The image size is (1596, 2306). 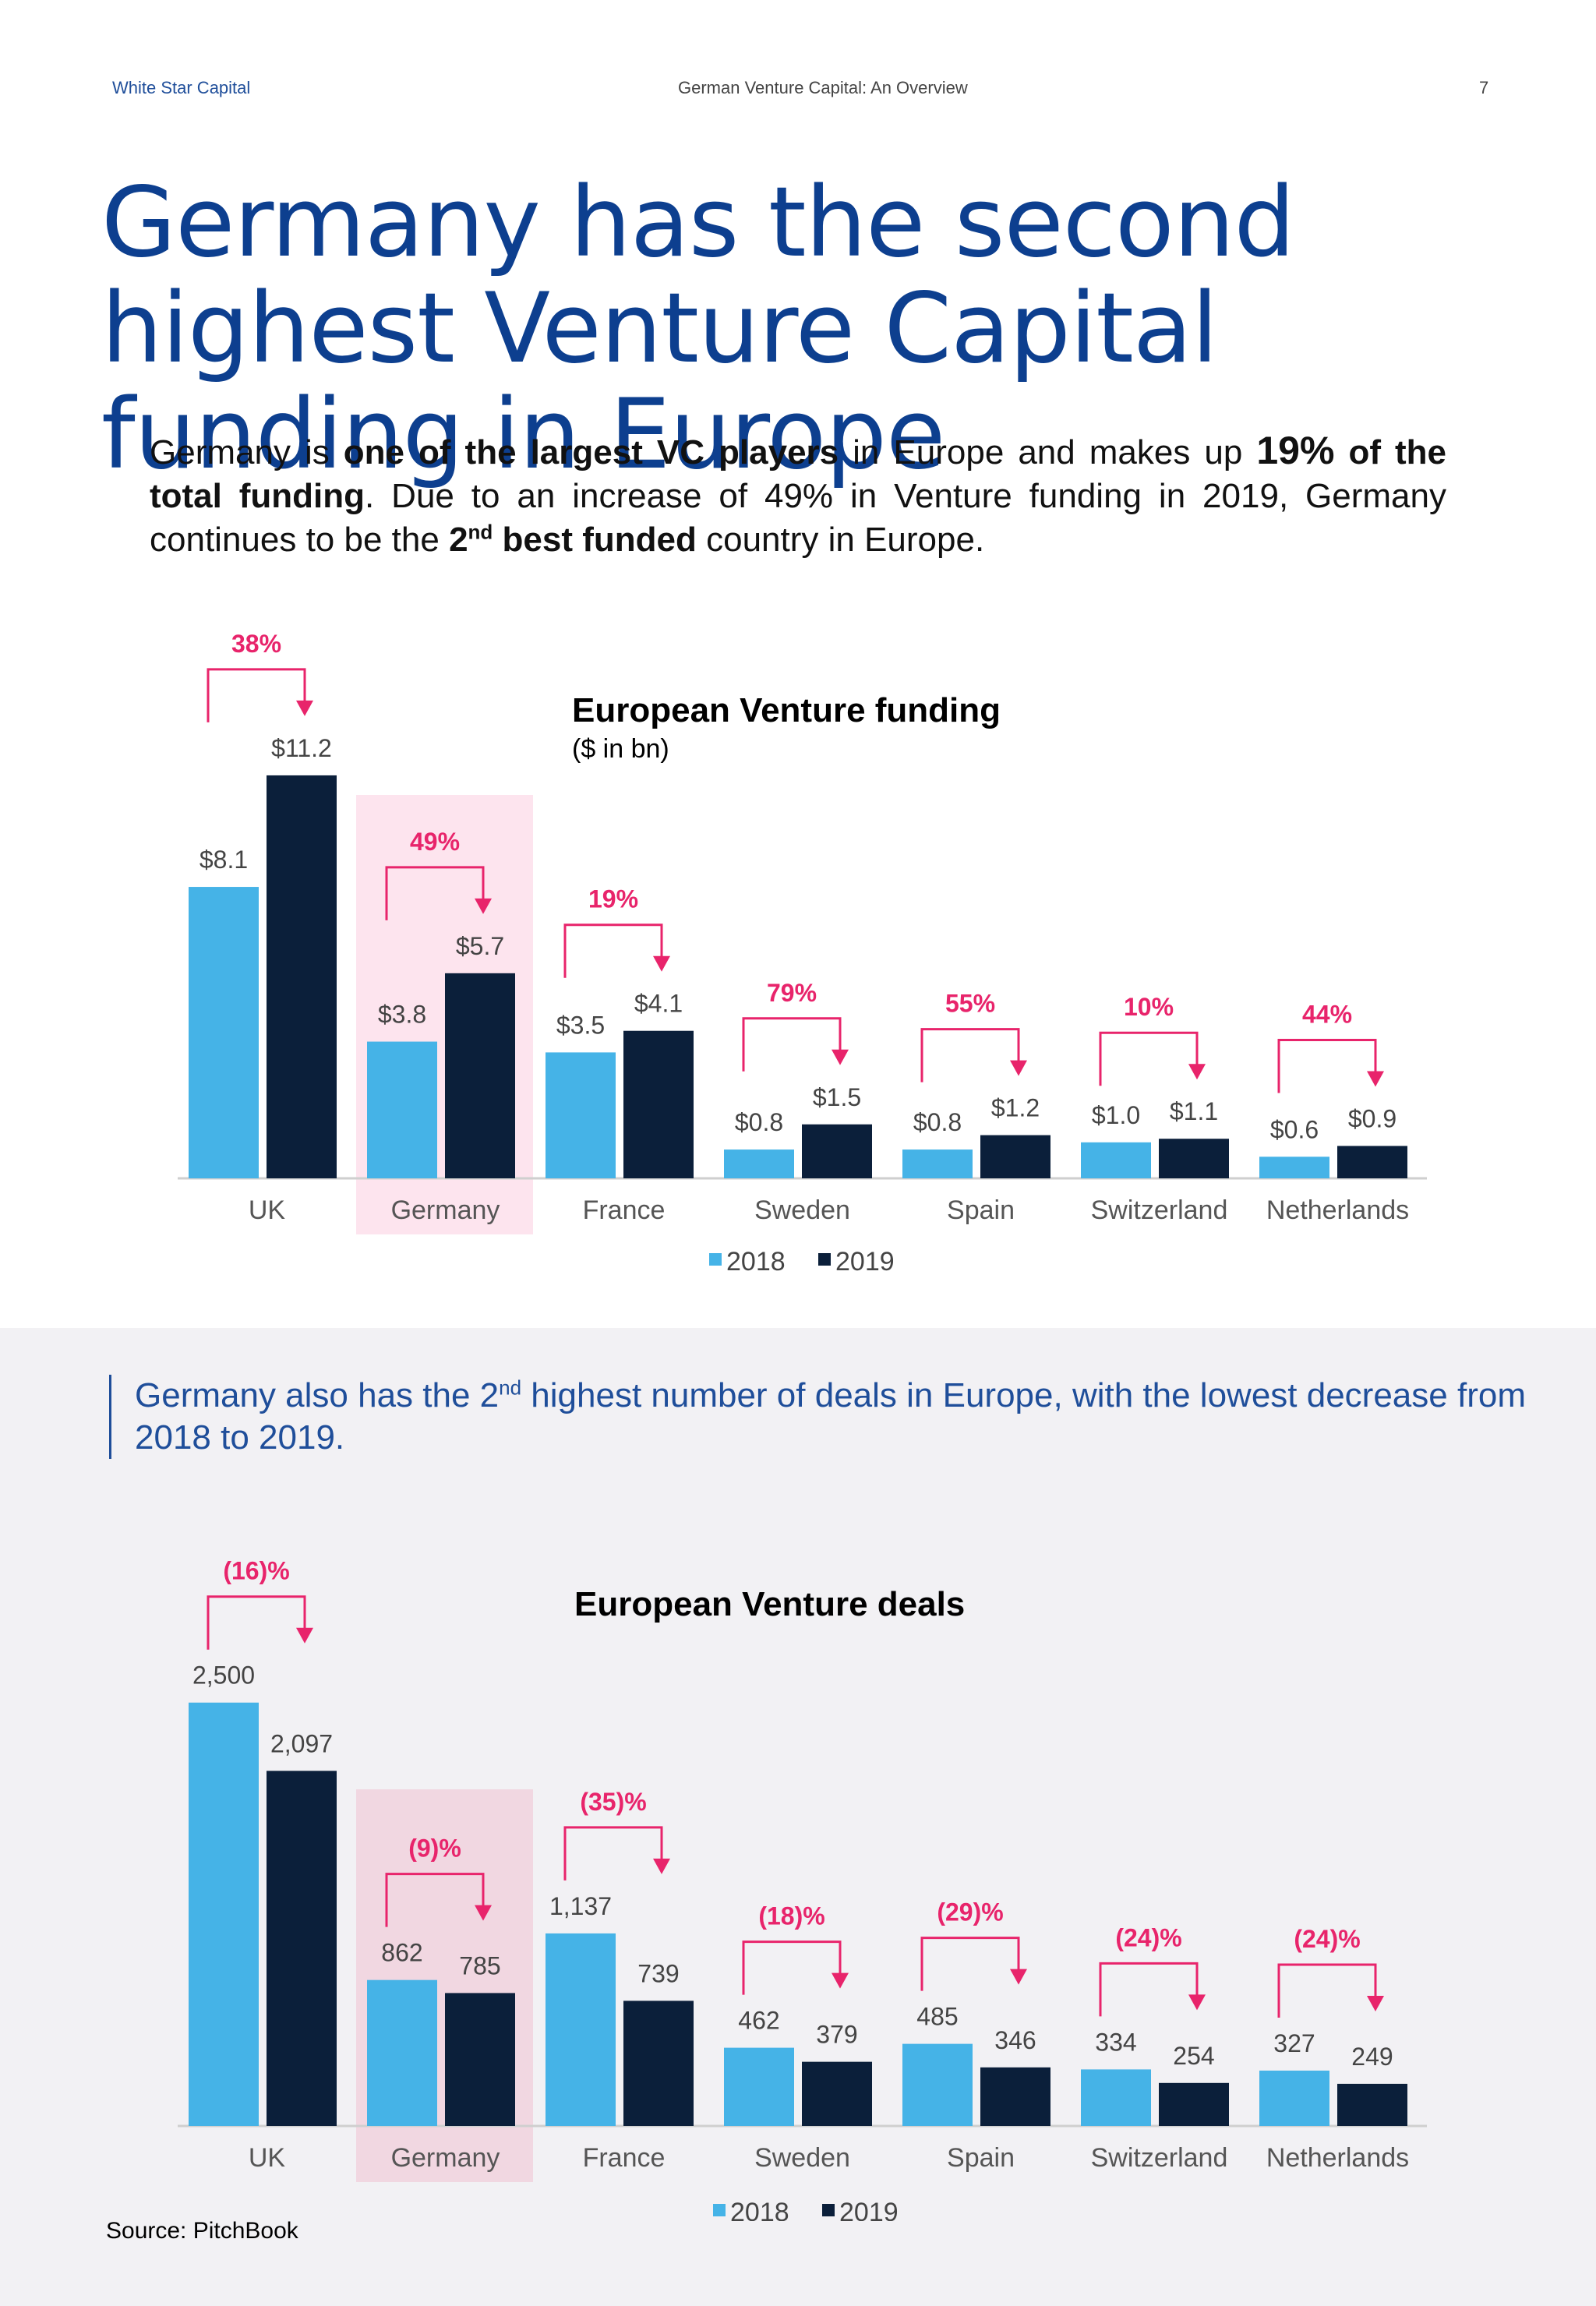 What do you see at coordinates (1327, 1065) in the screenshot?
I see `funding-change-arrow-netherlands` at bounding box center [1327, 1065].